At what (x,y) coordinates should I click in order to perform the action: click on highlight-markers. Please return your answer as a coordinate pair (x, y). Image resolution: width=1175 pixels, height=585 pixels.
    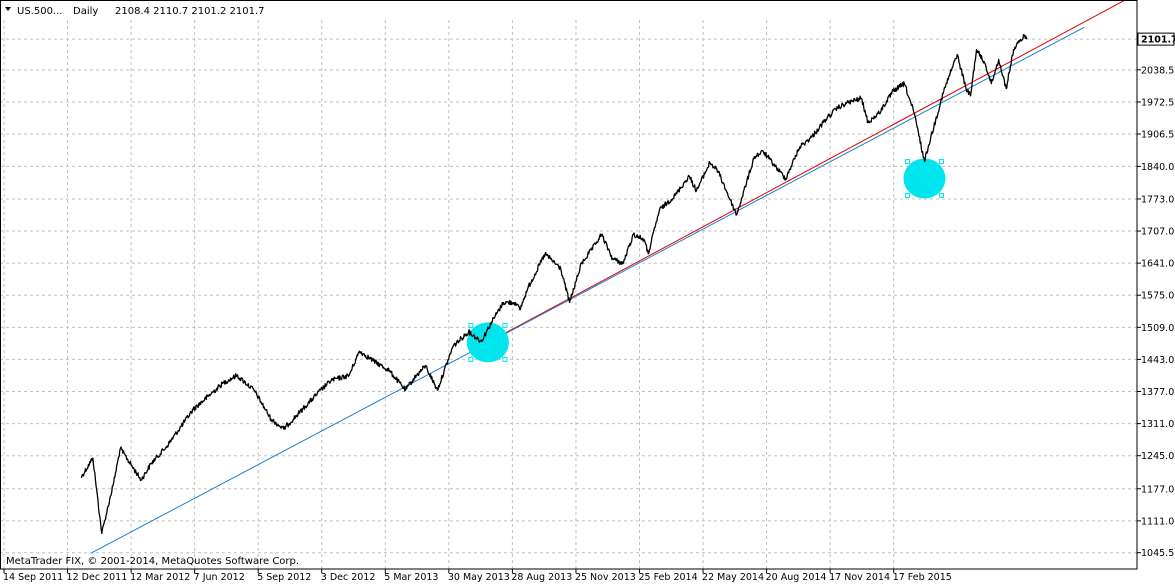
    Looking at the image, I should click on (706, 260).